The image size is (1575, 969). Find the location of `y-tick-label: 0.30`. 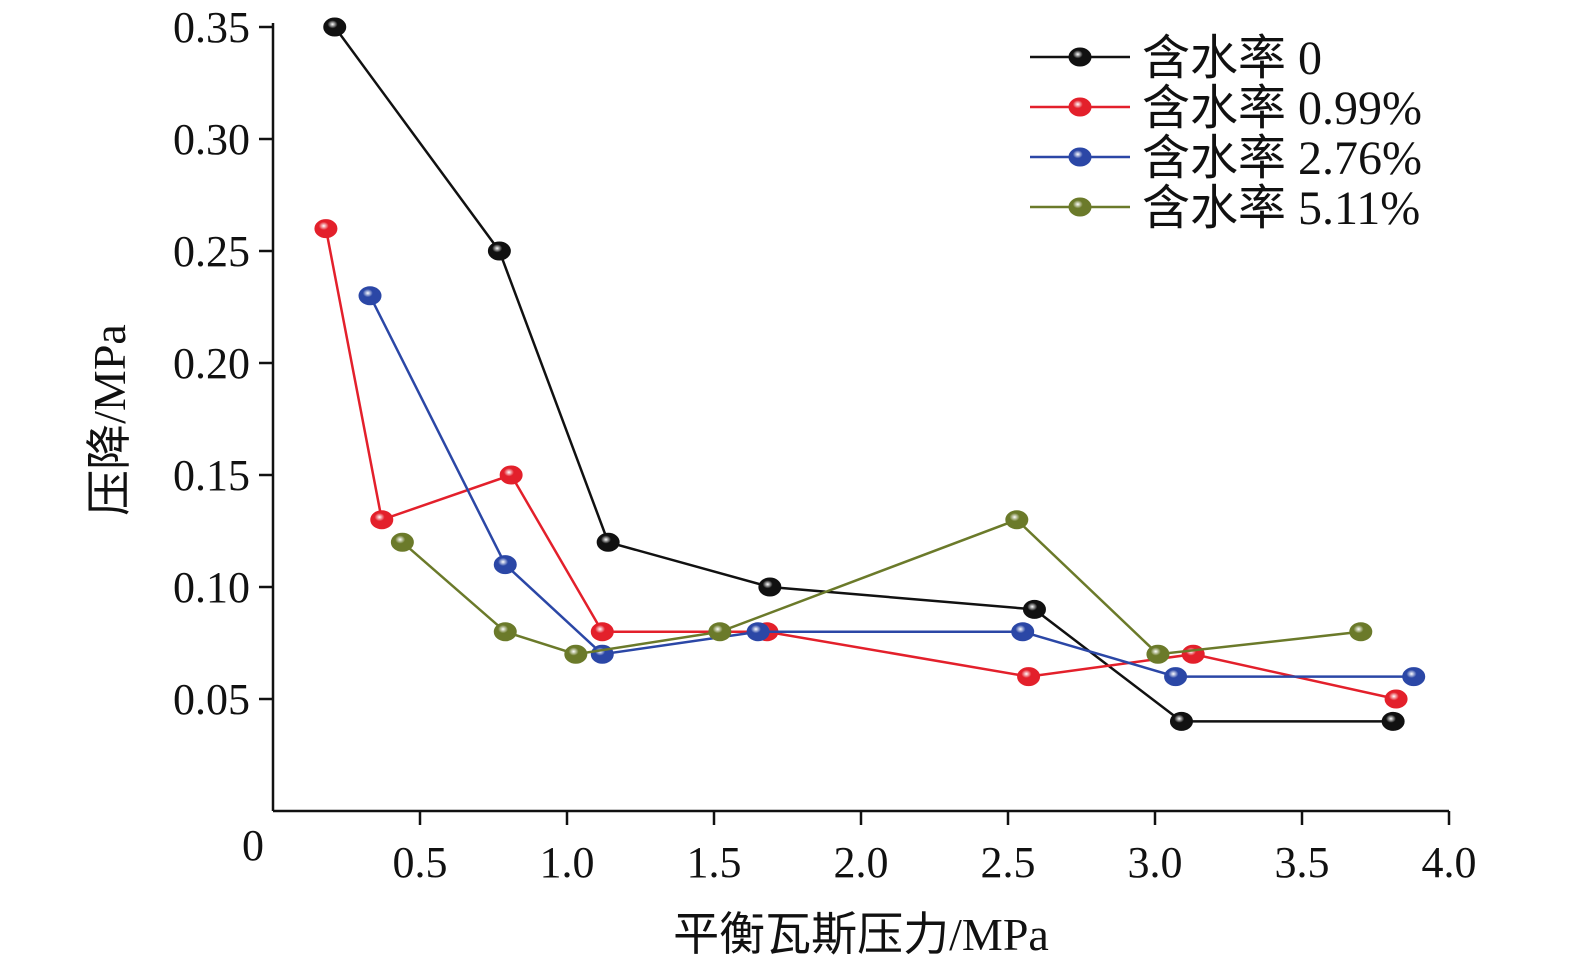

y-tick-label: 0.30 is located at coordinates (211, 139).